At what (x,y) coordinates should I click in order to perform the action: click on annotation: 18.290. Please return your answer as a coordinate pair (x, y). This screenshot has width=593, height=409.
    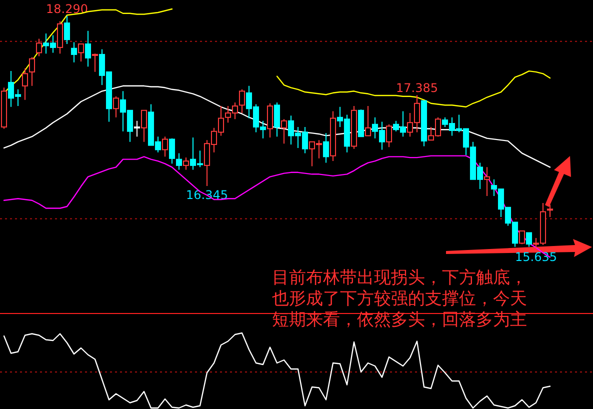
    Looking at the image, I should click on (67, 9).